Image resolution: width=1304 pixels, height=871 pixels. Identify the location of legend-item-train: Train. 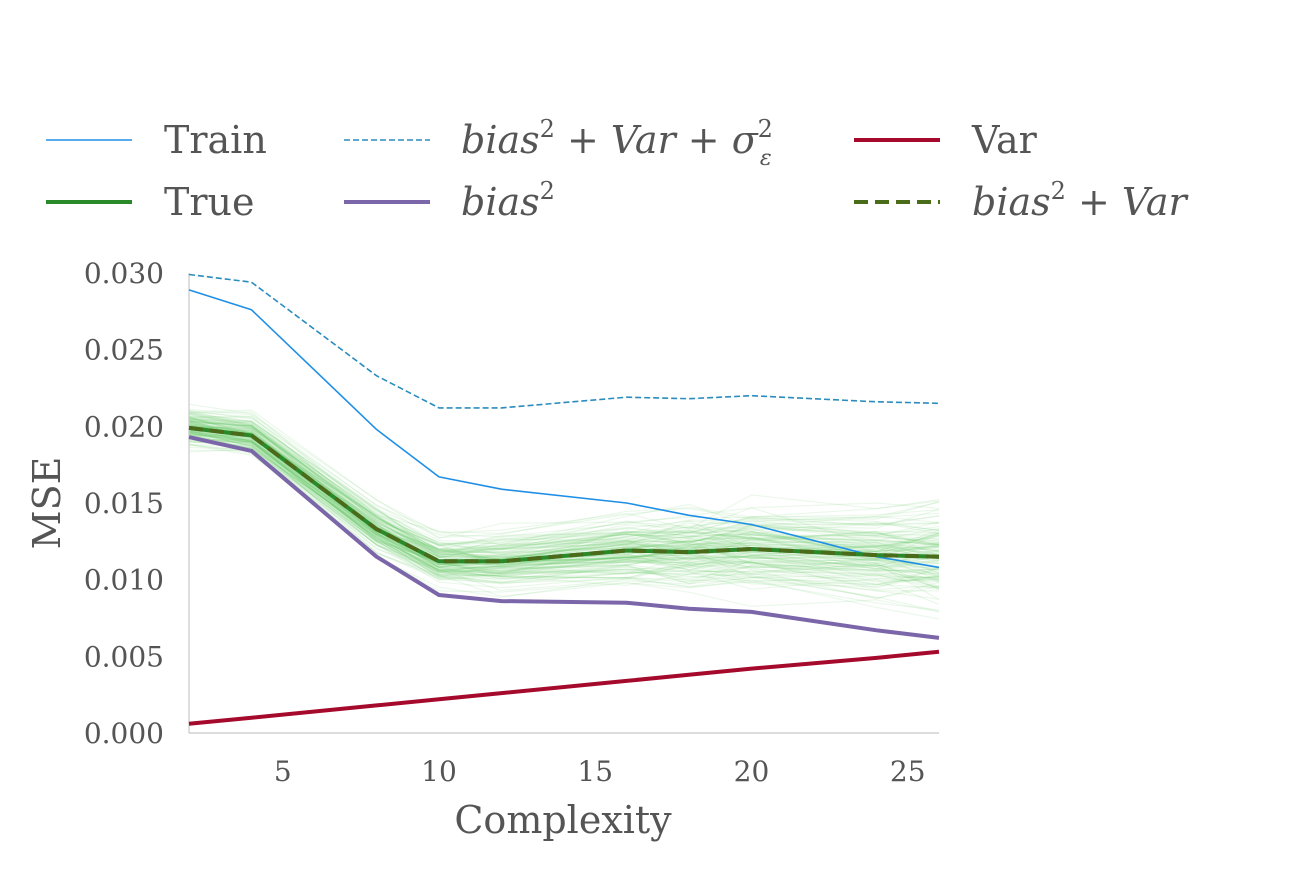
(156, 140).